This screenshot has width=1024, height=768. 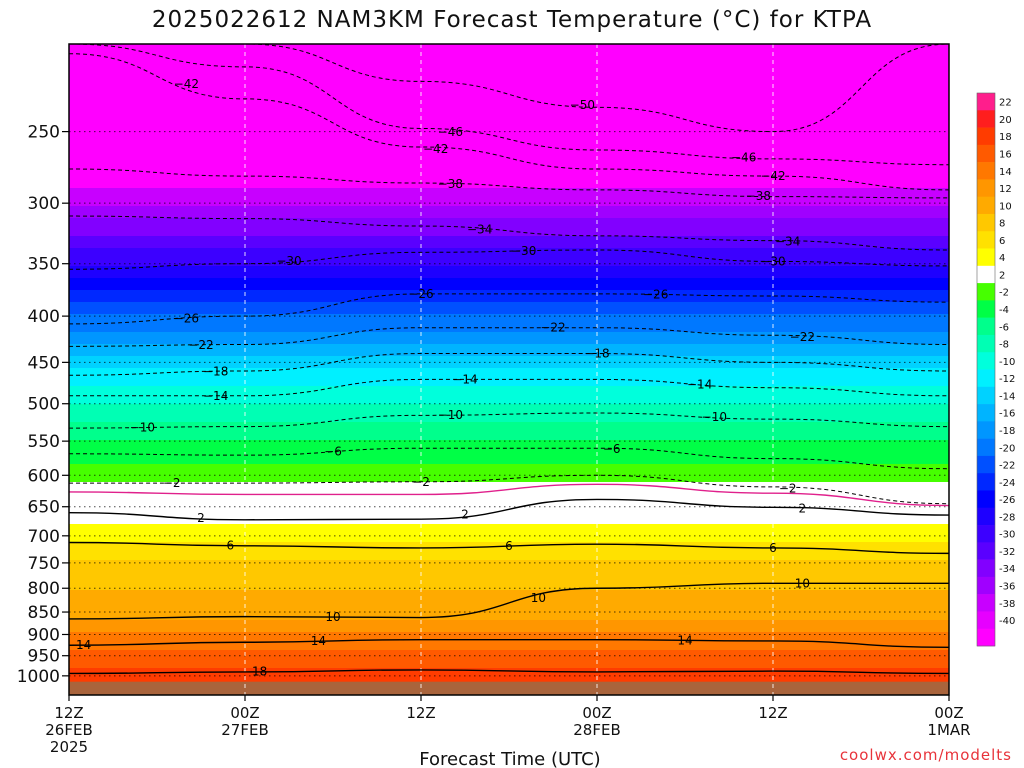 I want to click on colorbar-label: -16, so click(x=1007, y=414).